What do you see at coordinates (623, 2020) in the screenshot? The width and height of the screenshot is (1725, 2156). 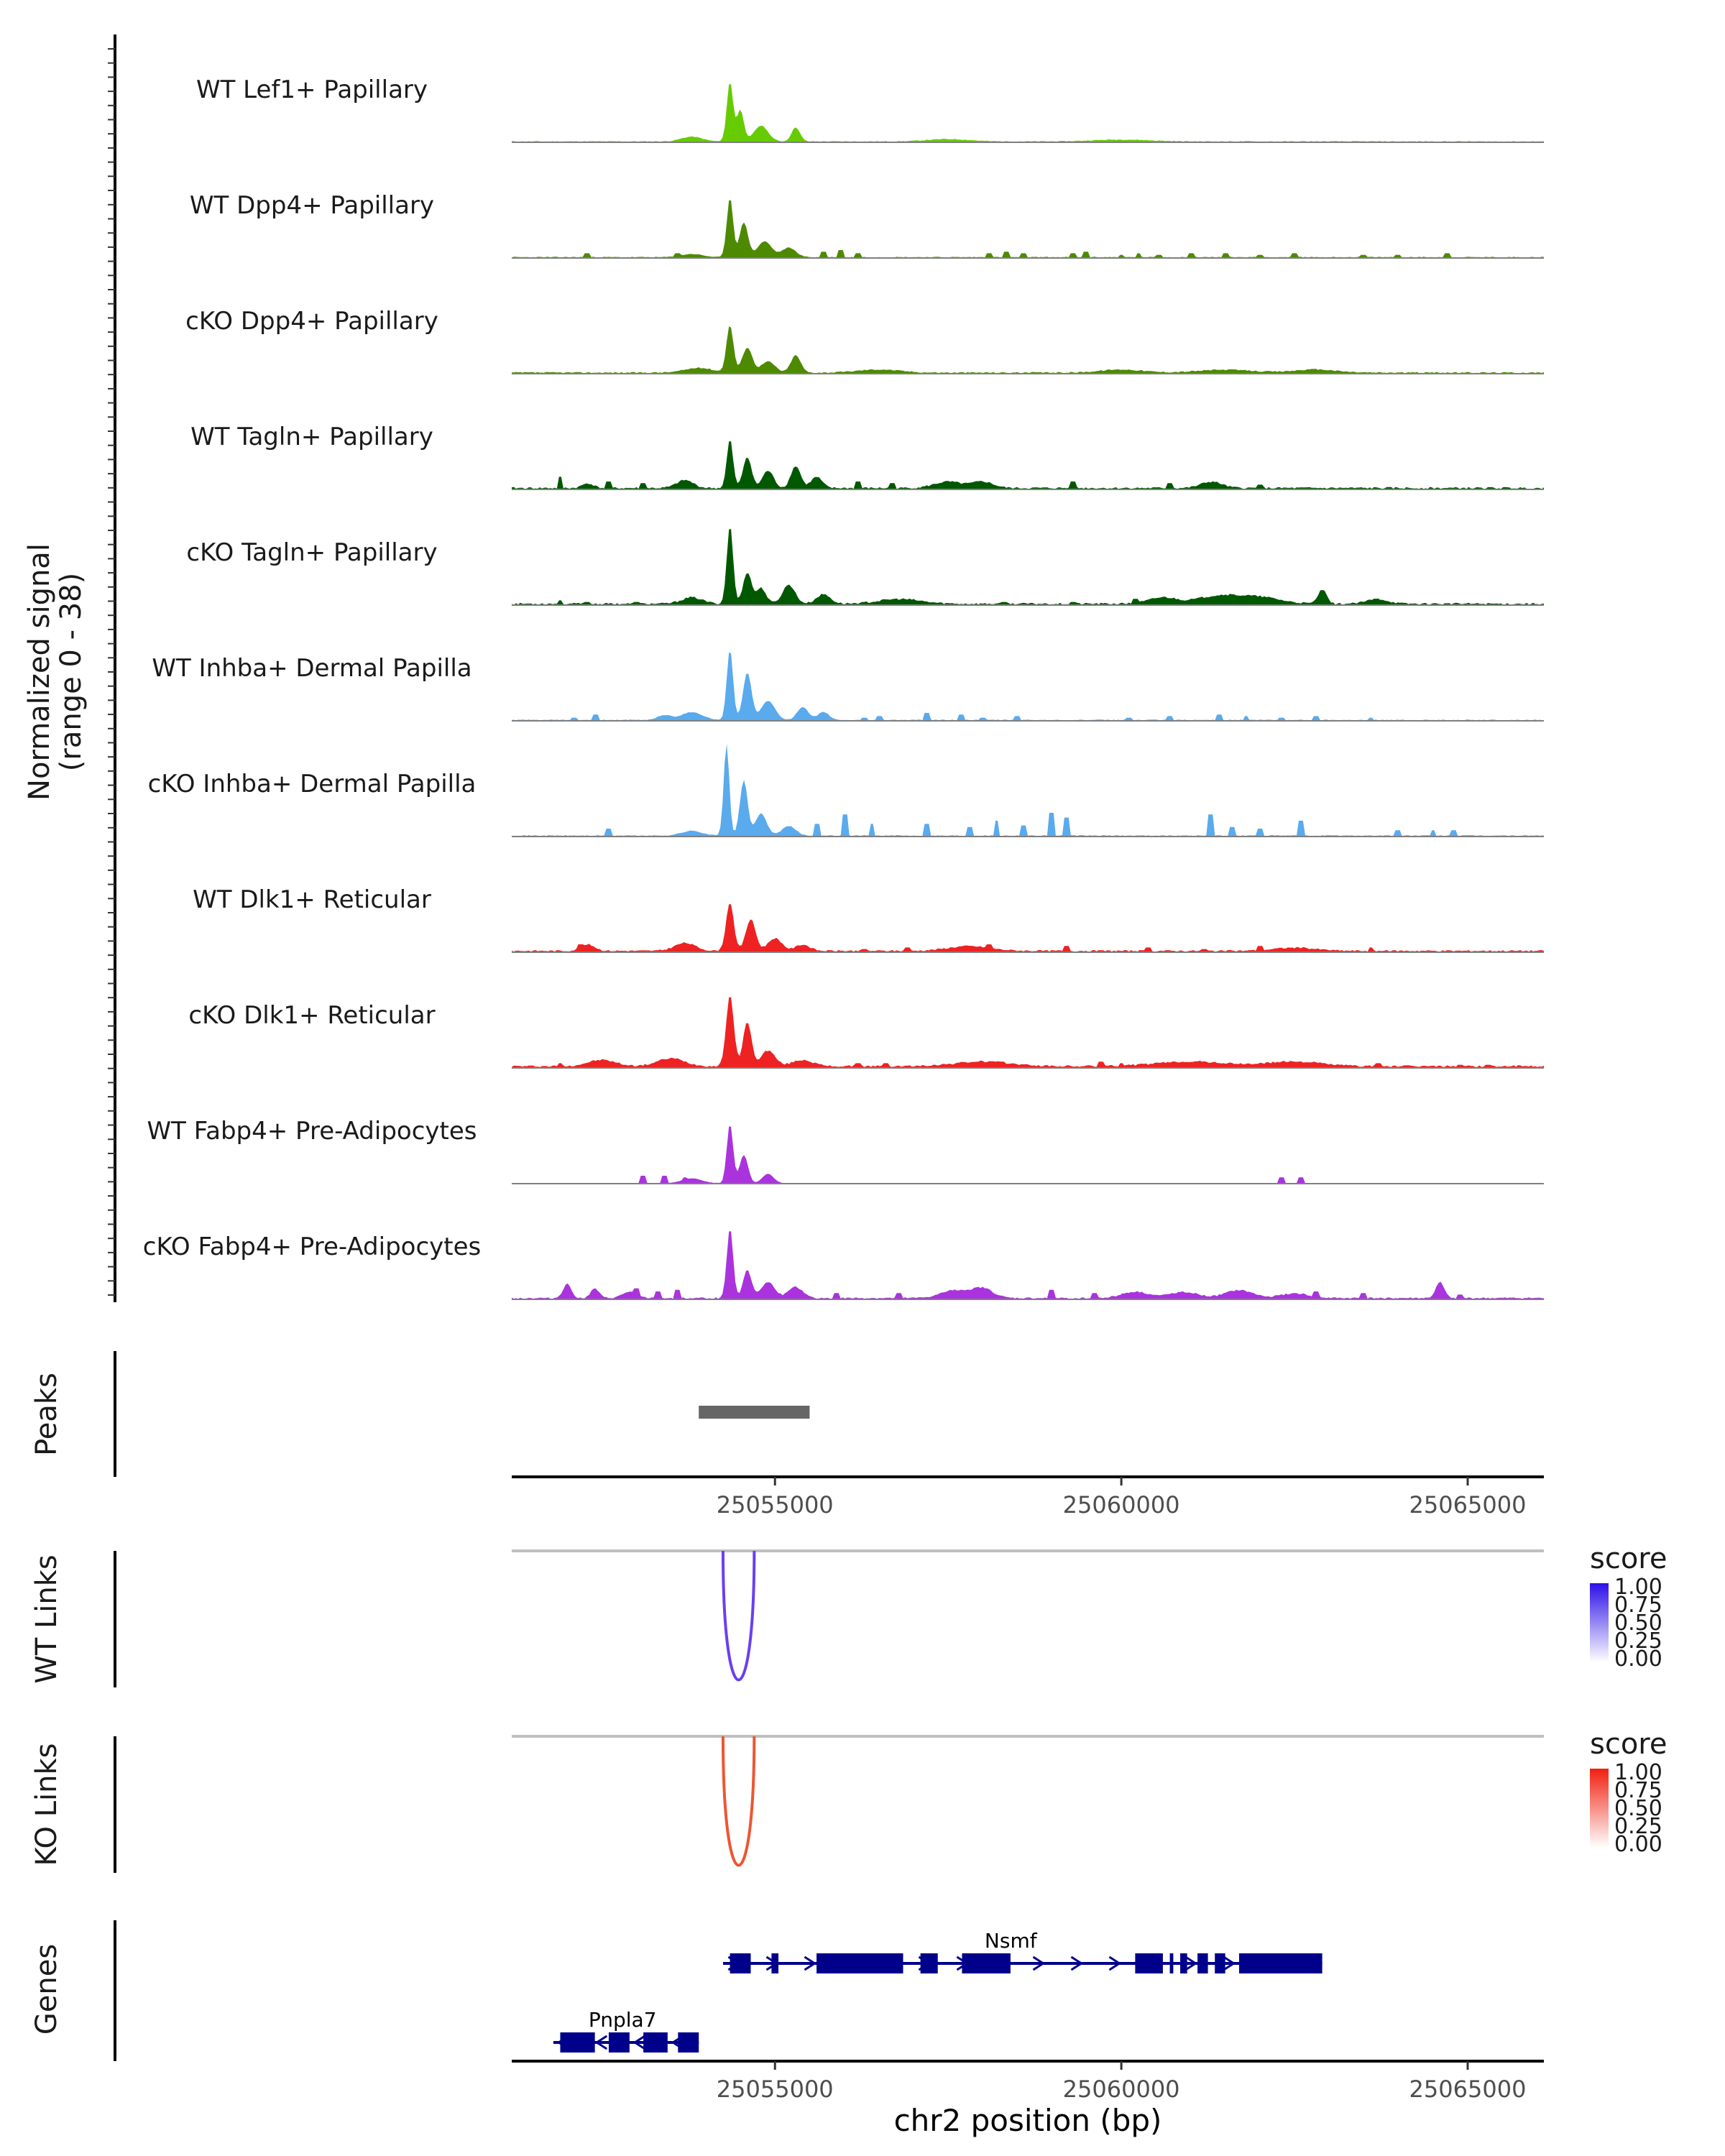 I see `gene-name: Pnpla7` at bounding box center [623, 2020].